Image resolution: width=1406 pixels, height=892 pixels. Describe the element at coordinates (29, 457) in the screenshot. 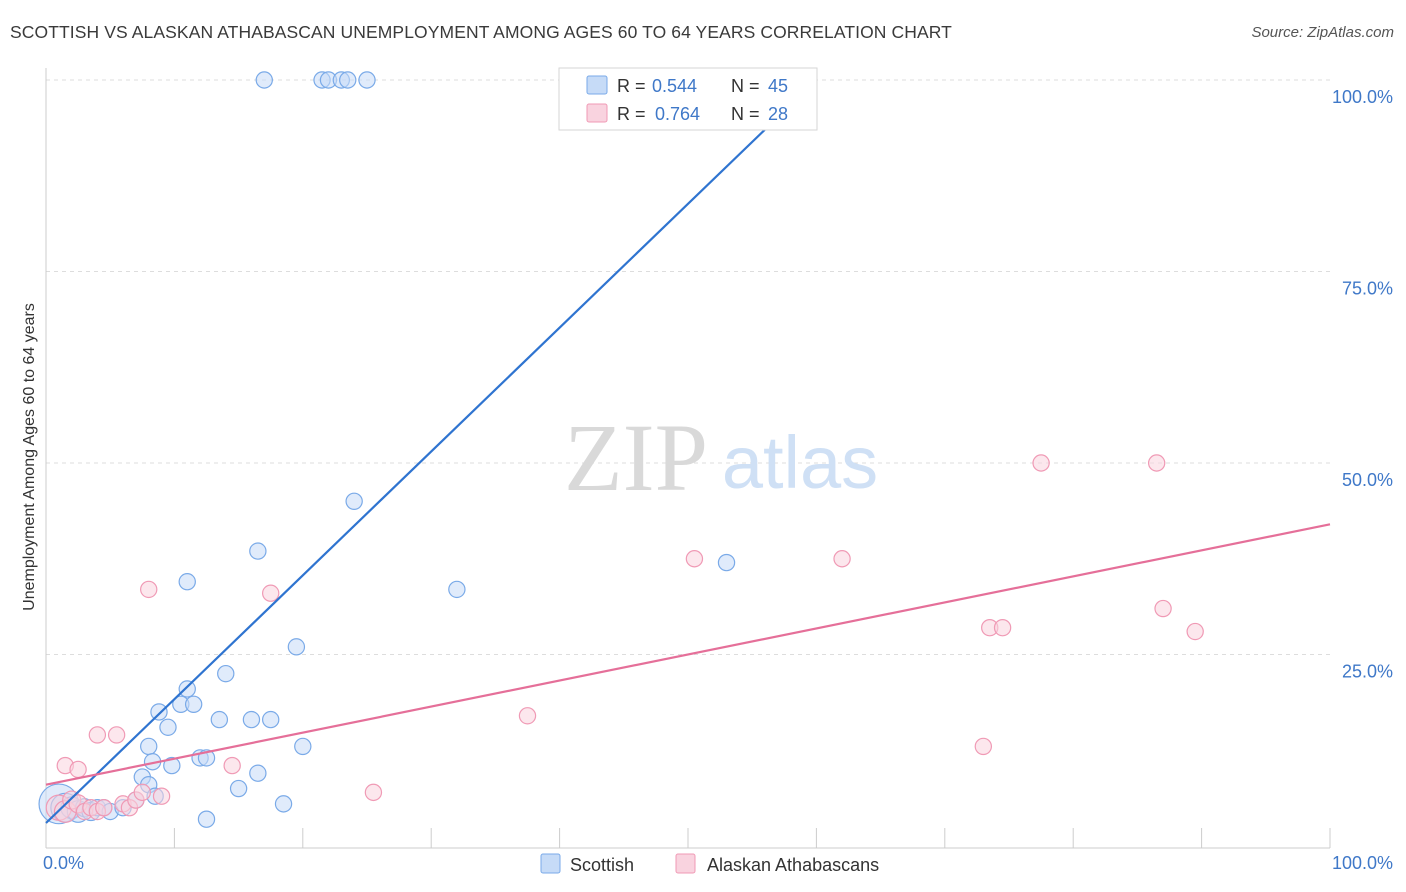

I see `y-axis-label: Unemployment Among Ages 60 to 64 years` at that location.